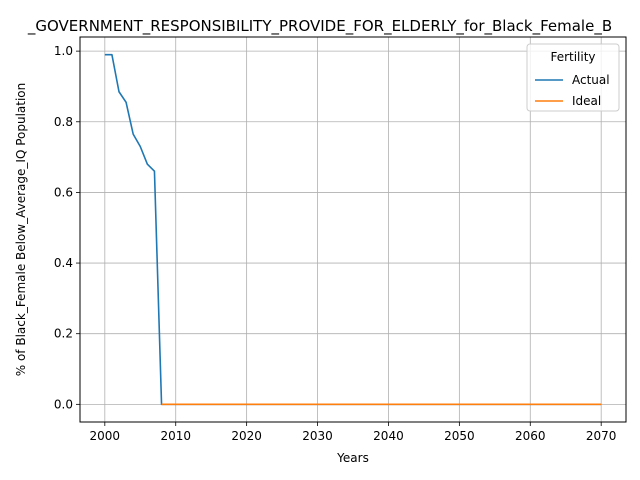 The width and height of the screenshot is (640, 480). I want to click on x-tick-label: 2020, so click(246, 436).